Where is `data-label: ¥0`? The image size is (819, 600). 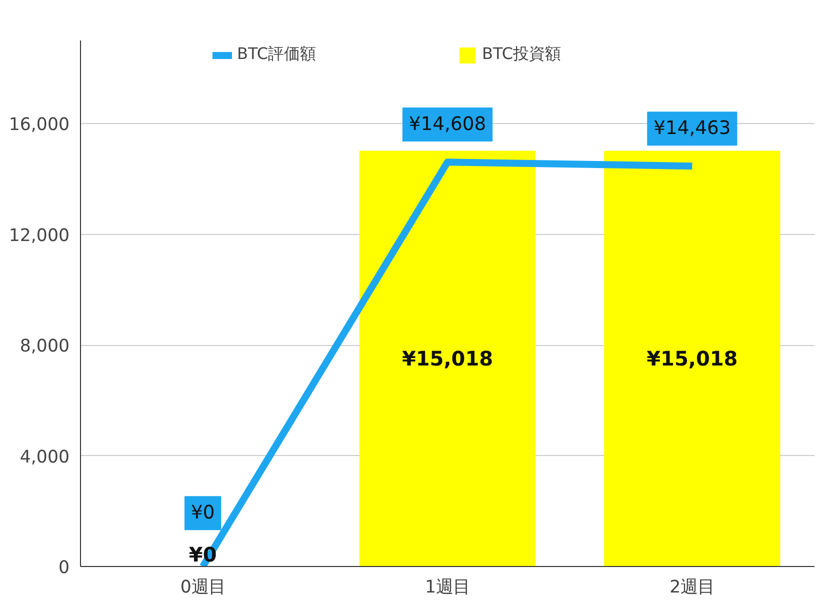 data-label: ¥0 is located at coordinates (202, 513).